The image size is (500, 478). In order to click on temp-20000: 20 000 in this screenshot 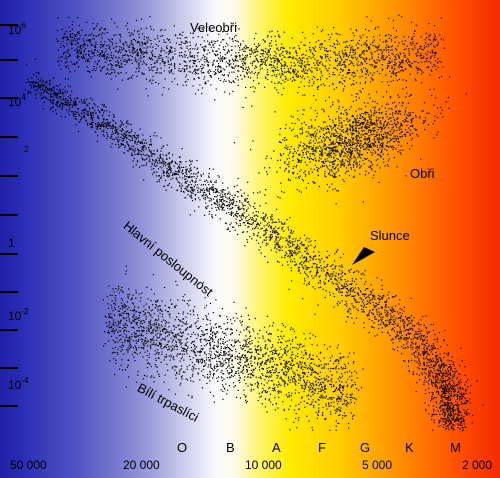, I will do `click(141, 465)`.